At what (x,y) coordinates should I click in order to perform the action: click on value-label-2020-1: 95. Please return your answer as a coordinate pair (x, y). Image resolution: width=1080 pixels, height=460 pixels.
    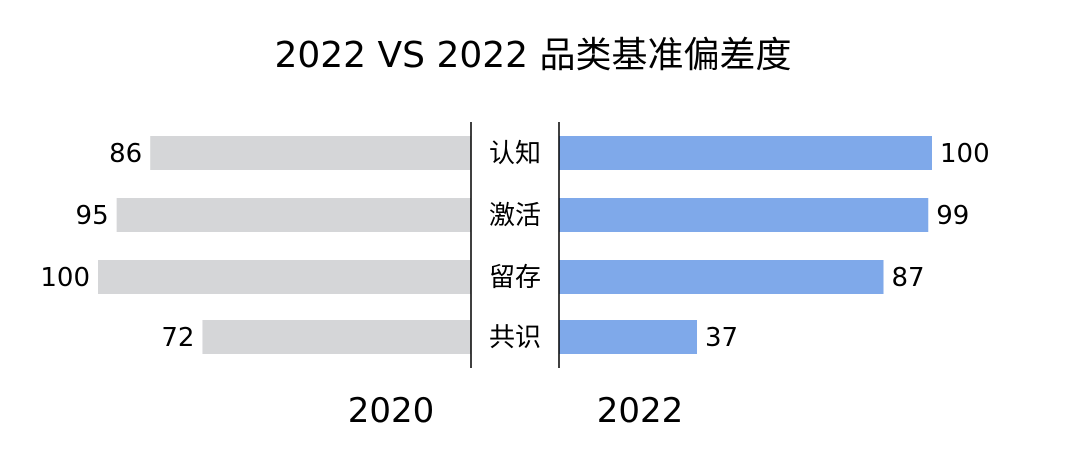
    Looking at the image, I should click on (92, 216).